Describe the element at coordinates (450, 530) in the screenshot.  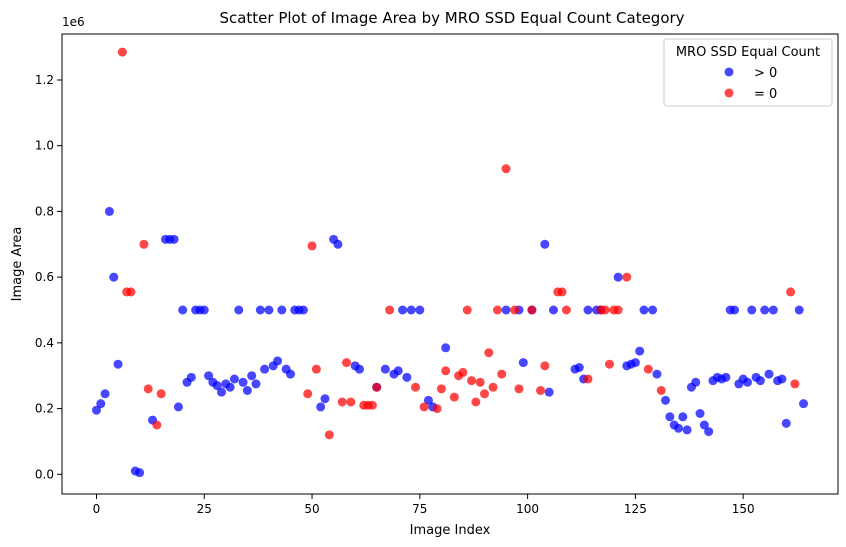
I see `x-axis-label: Image Index` at that location.